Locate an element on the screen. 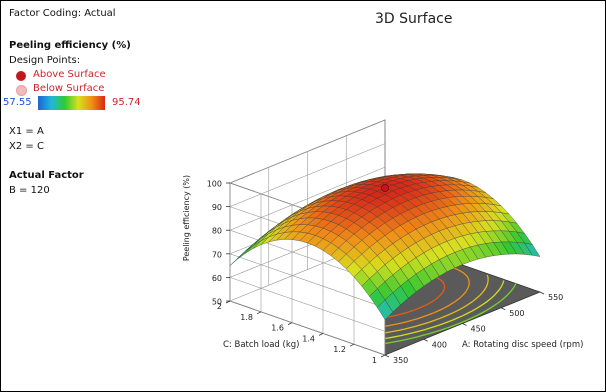 The height and width of the screenshot is (392, 606). c-tick-label: 1 is located at coordinates (374, 360).